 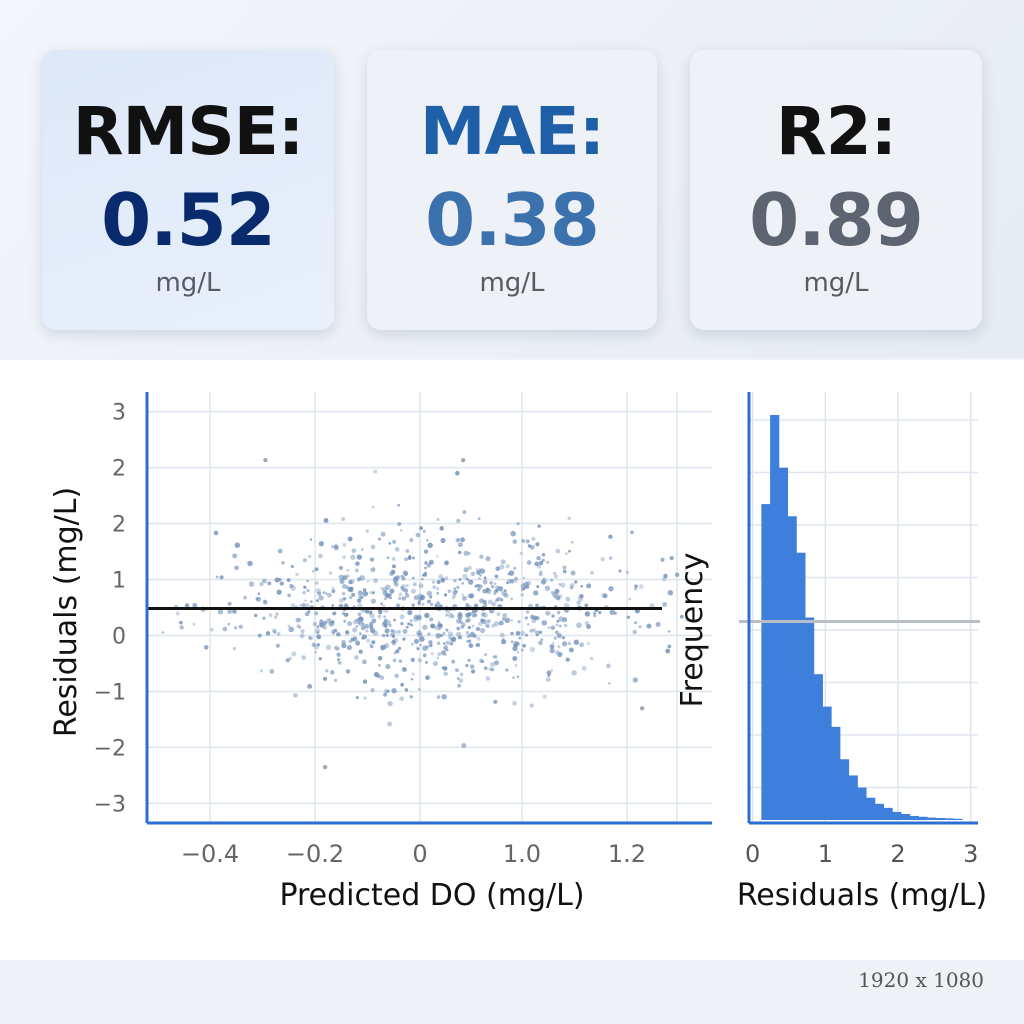 What do you see at coordinates (692, 630) in the screenshot?
I see `histogram-y-axis-label: Frequency` at bounding box center [692, 630].